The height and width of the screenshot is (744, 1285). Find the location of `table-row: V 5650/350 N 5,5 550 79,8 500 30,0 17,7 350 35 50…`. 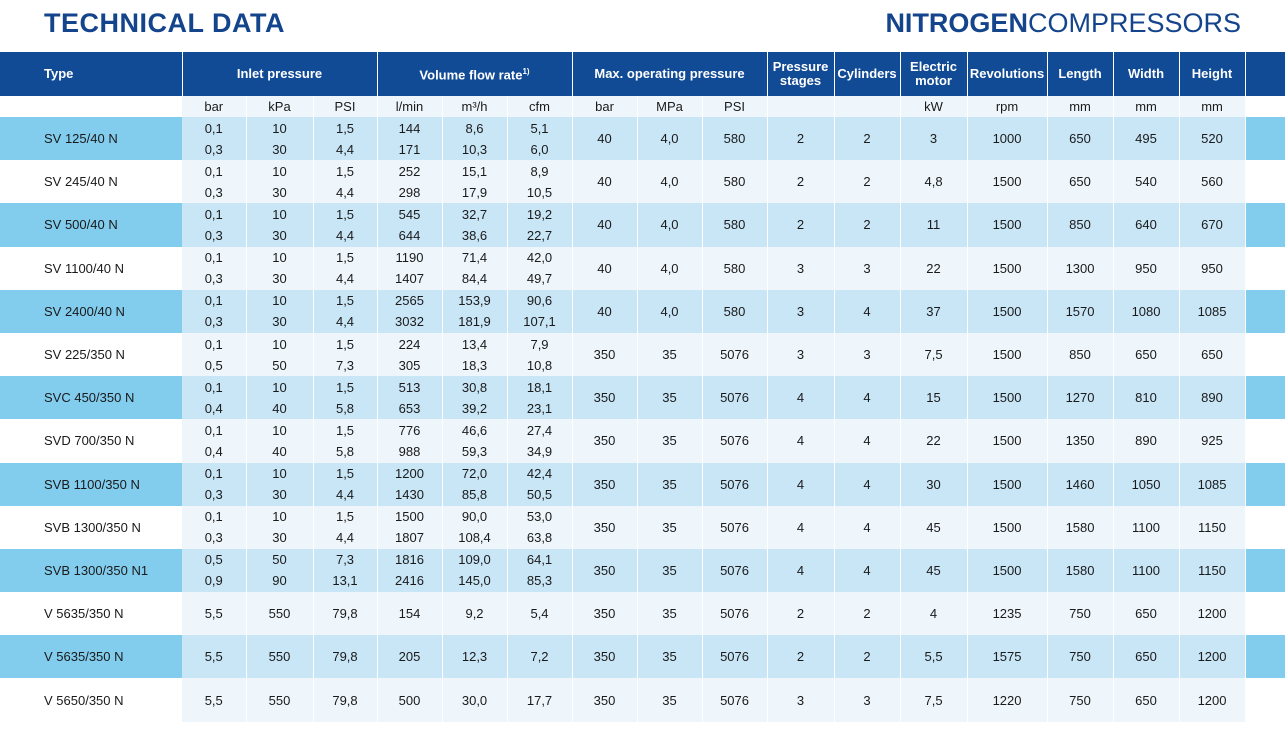

table-row: V 5650/350 N 5,5 550 79,8 500 30,0 17,7 350 35 50… is located at coordinates (642, 700).